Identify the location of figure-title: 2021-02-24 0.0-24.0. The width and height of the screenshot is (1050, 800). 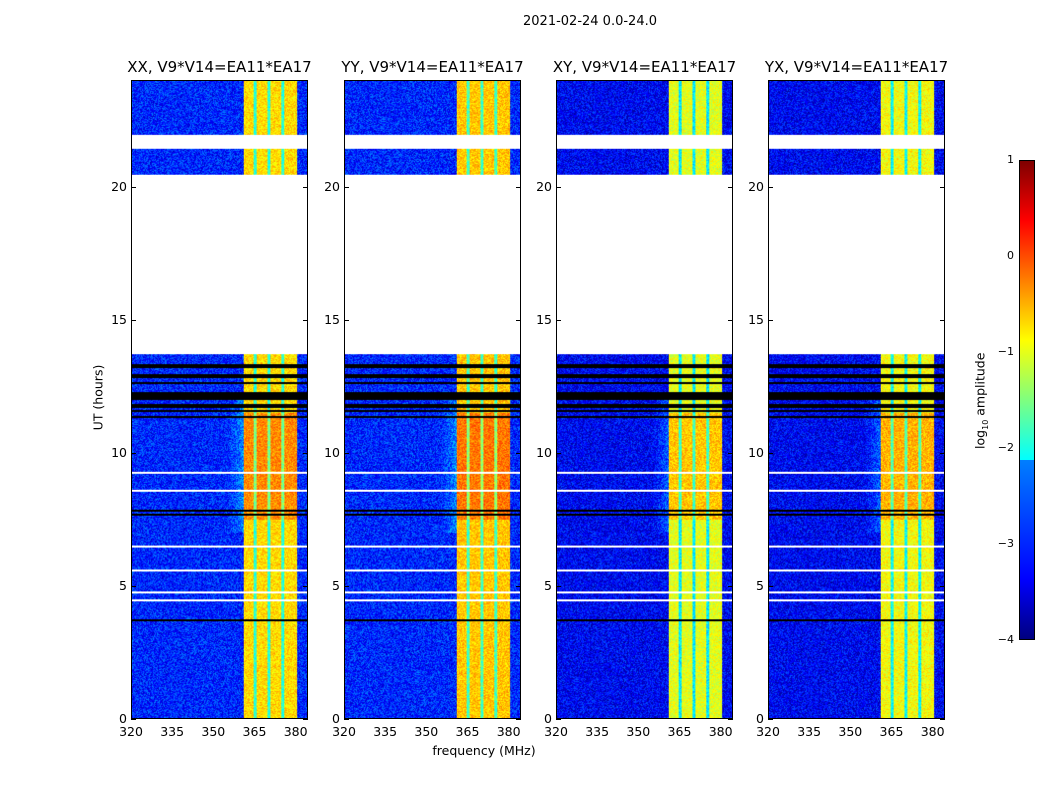
(590, 21).